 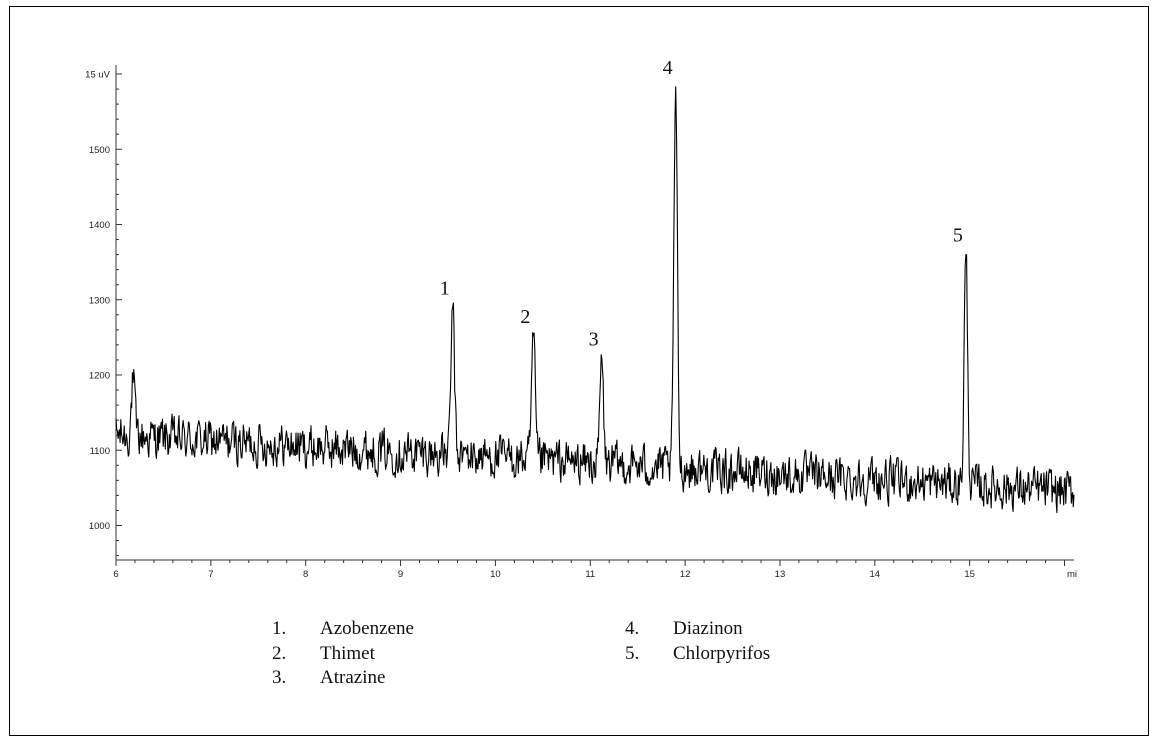 I want to click on legend-name: Diazinon, so click(x=708, y=628).